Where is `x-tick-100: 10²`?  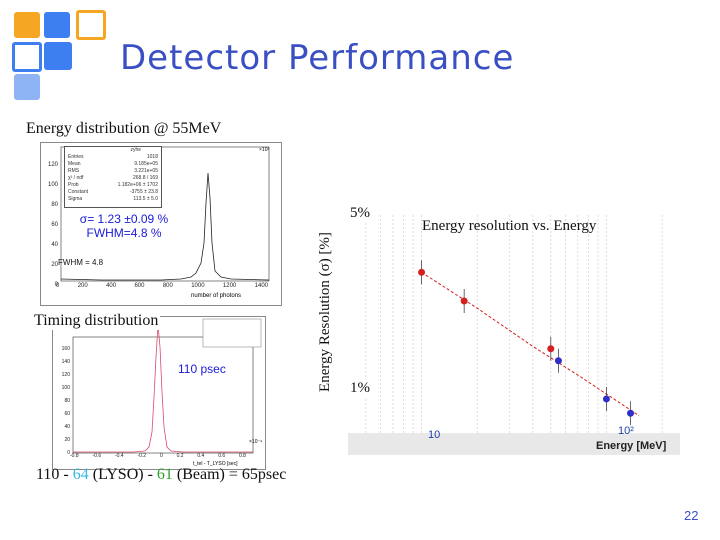
x-tick-100: 10² is located at coordinates (626, 431).